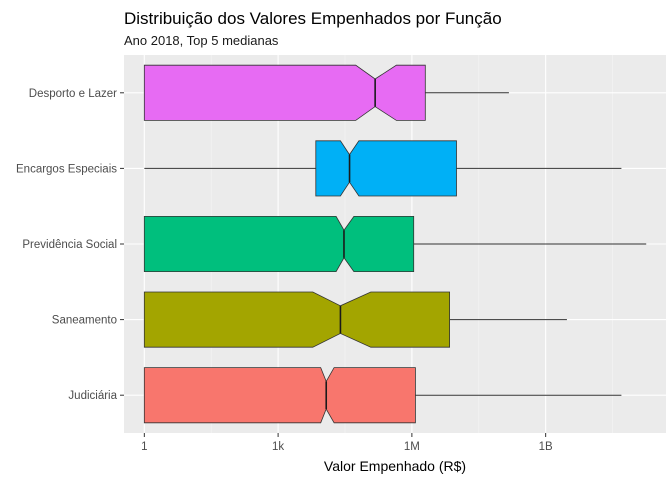 Image resolution: width=672 pixels, height=480 pixels. I want to click on y-tick-label: Previdência Social, so click(69, 245).